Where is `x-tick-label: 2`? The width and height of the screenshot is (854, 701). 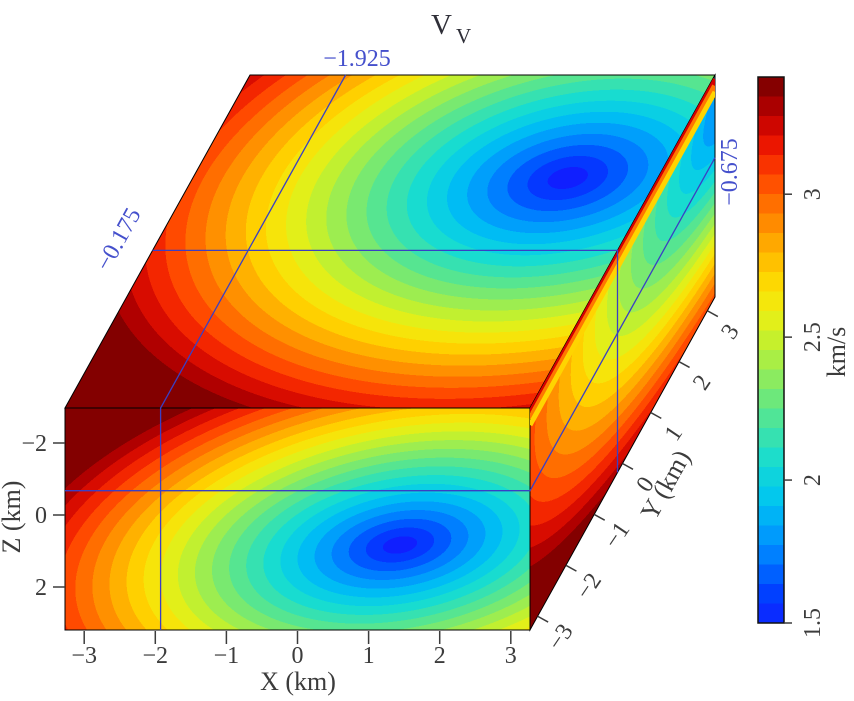
x-tick-label: 2 is located at coordinates (440, 656).